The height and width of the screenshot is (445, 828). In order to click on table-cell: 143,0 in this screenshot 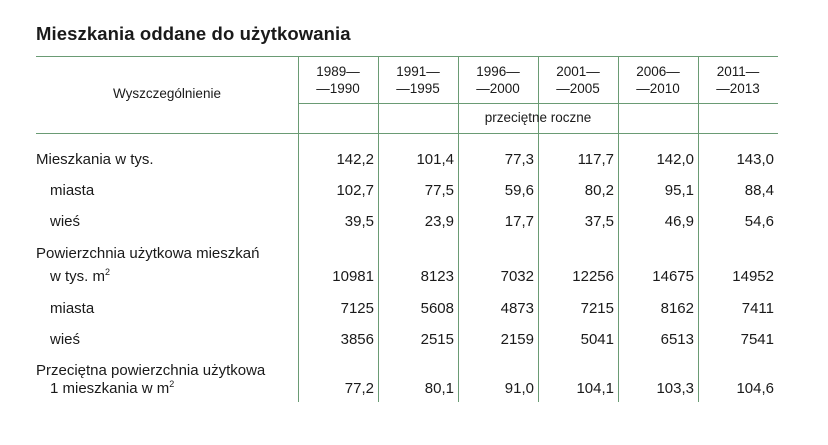, I will do `click(755, 159)`.